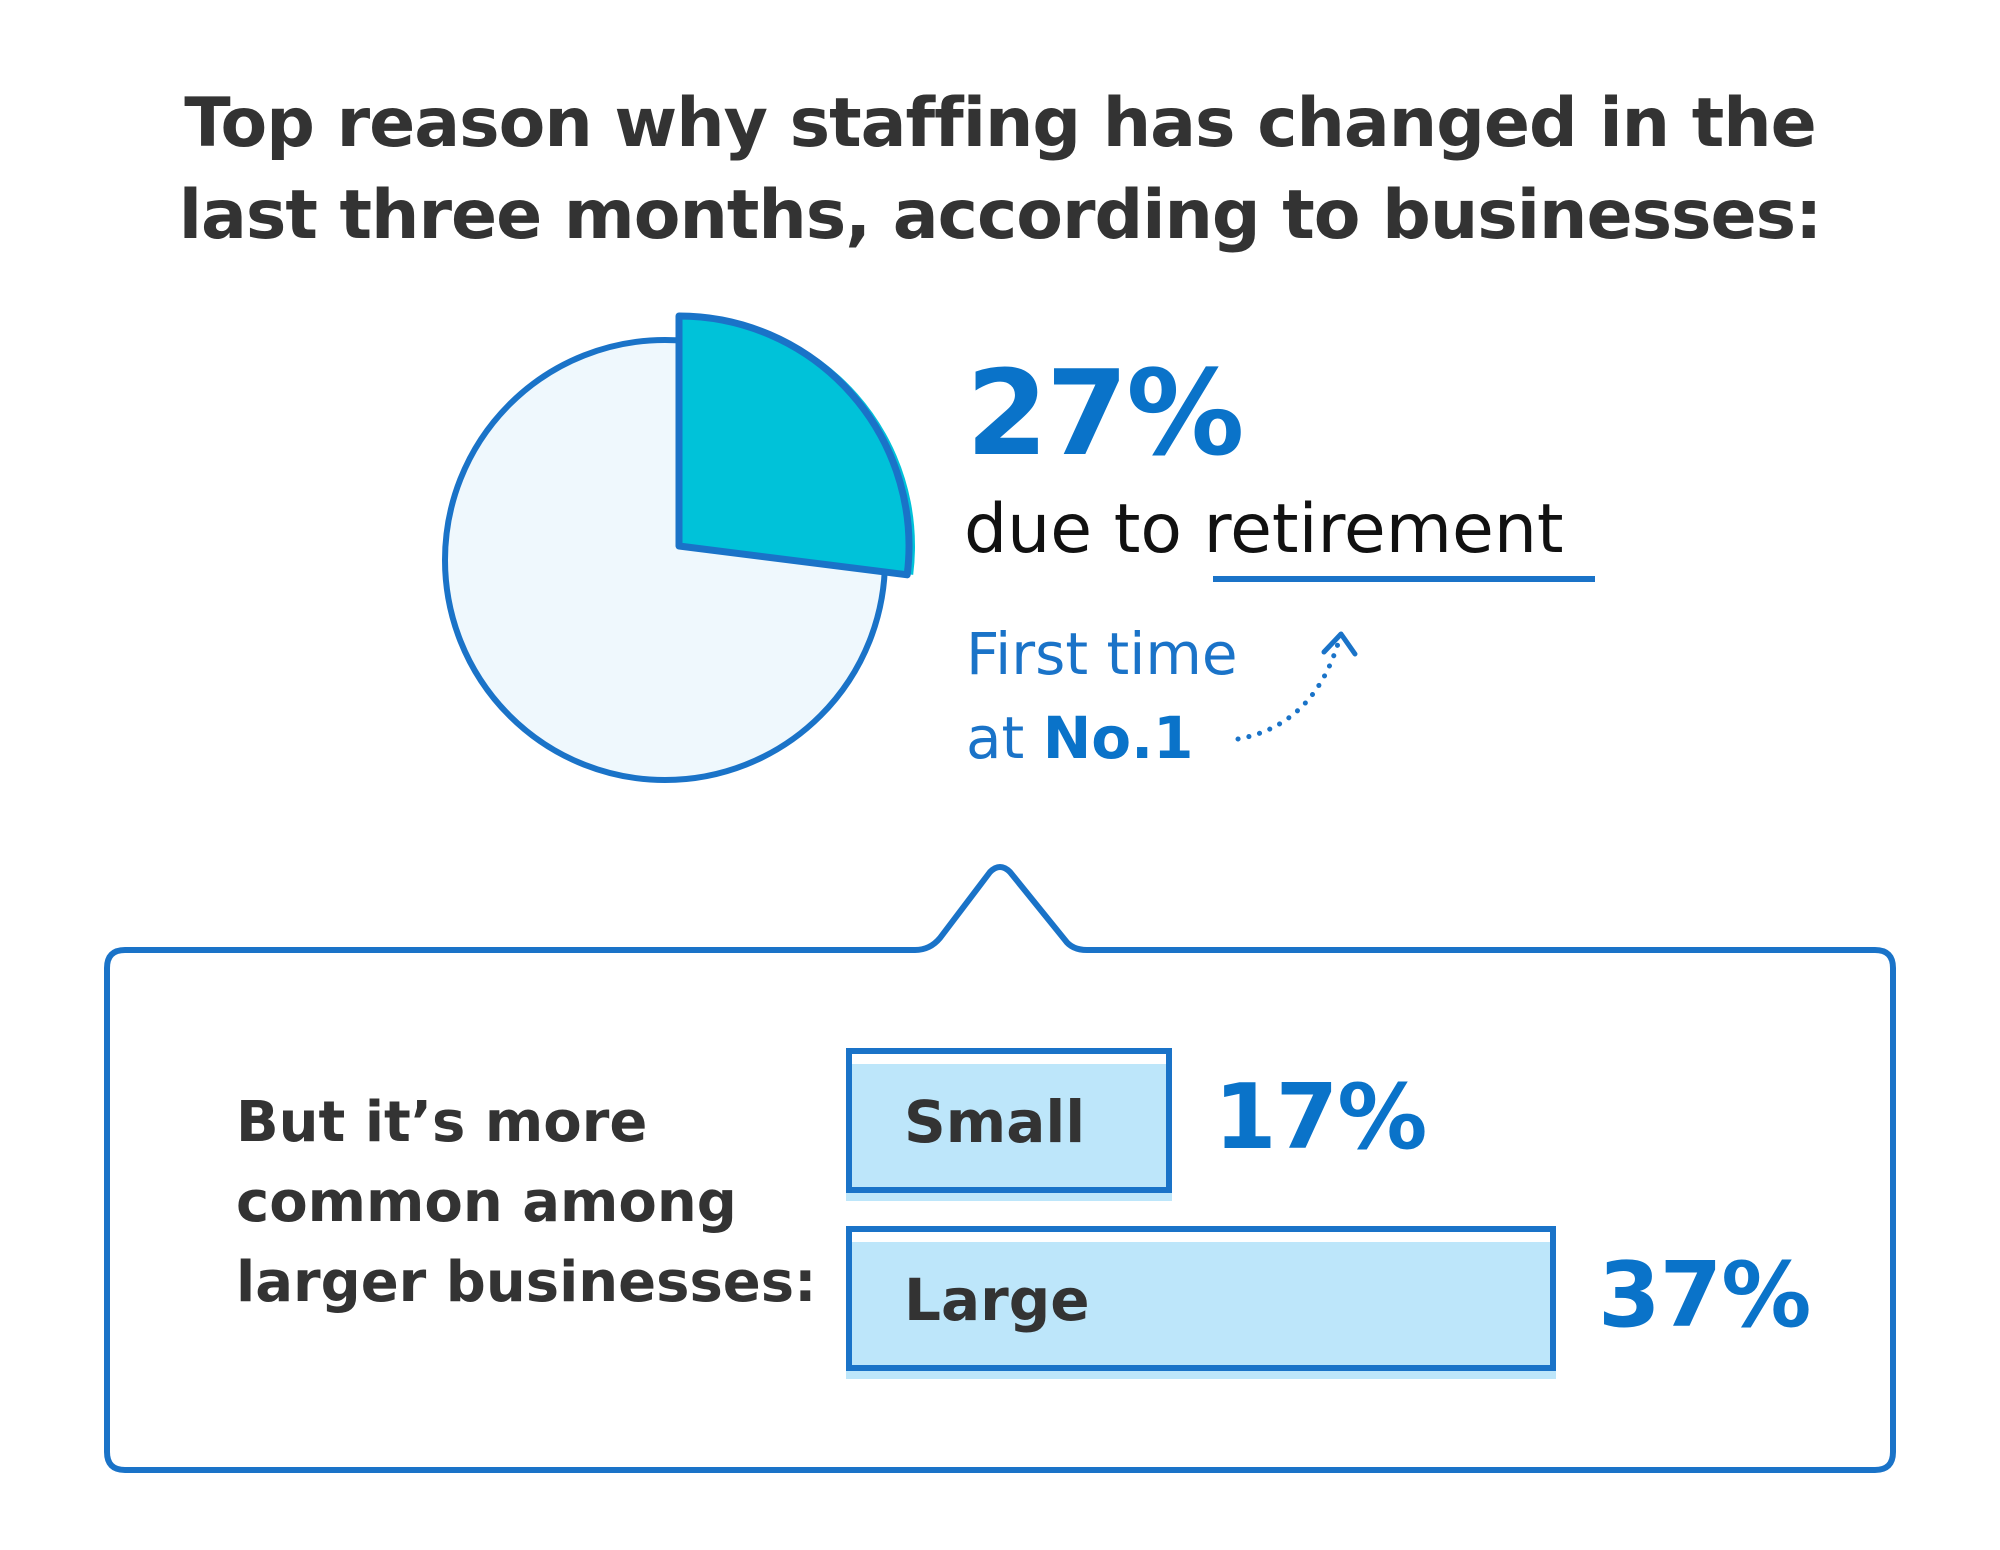 Image resolution: width=2000 pixels, height=1550 pixels. What do you see at coordinates (1704, 1295) in the screenshot?
I see `bar-value-large: 37%` at bounding box center [1704, 1295].